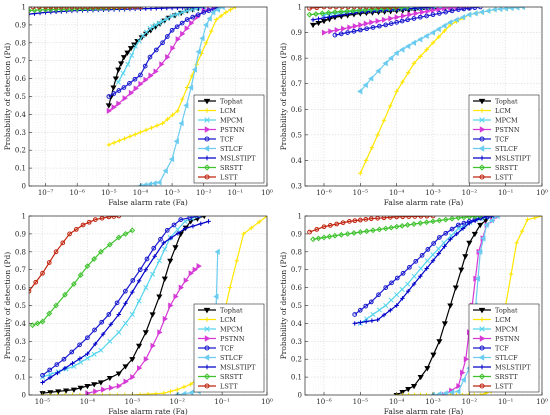 Image resolution: width=550 pixels, height=415 pixels. What do you see at coordinates (7, 97) in the screenshot?
I see `y-axis-label: Probability of detection (Pd)` at bounding box center [7, 97].